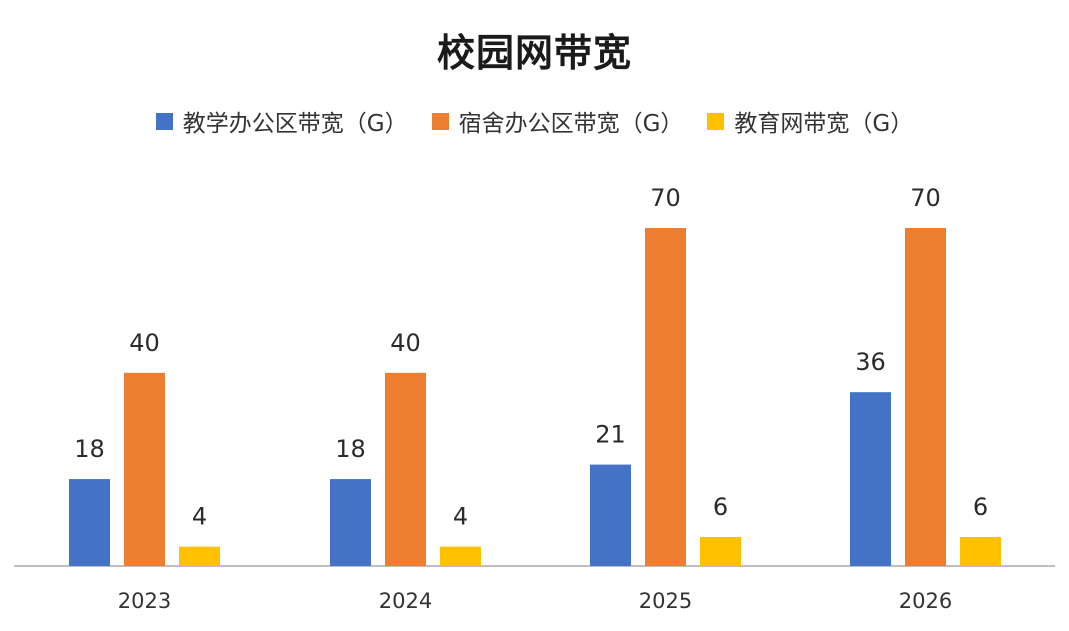 The height and width of the screenshot is (631, 1069). Describe the element at coordinates (295, 124) in the screenshot. I see `legend-label-teaching: 教学办公区带宽（G）` at that location.